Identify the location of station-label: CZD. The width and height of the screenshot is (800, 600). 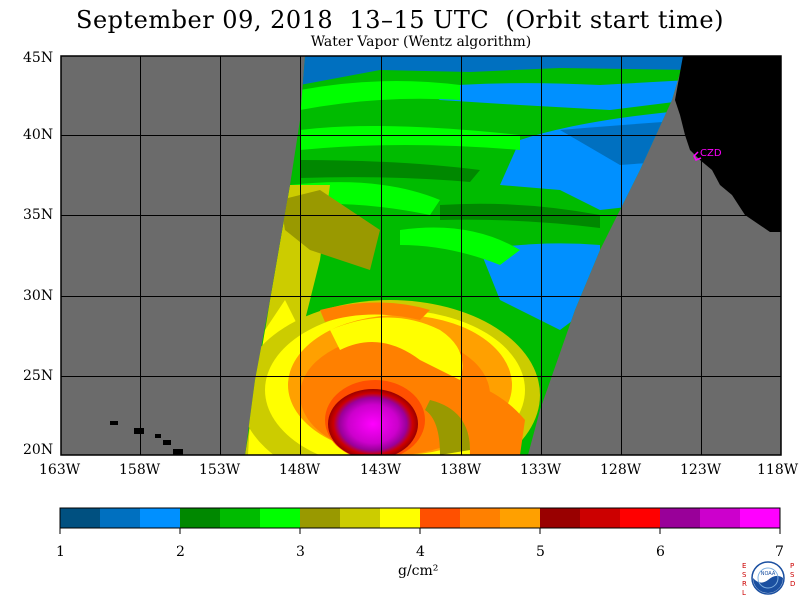
(711, 153).